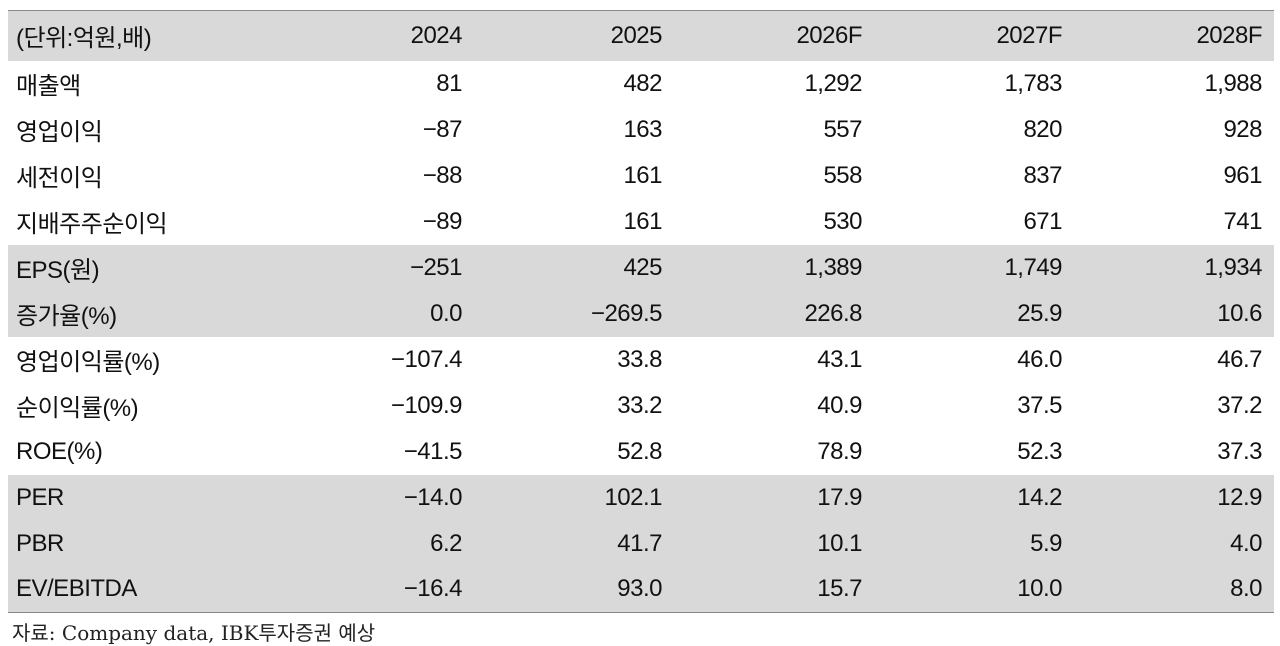  I want to click on cell-value: 52.8, so click(639, 451).